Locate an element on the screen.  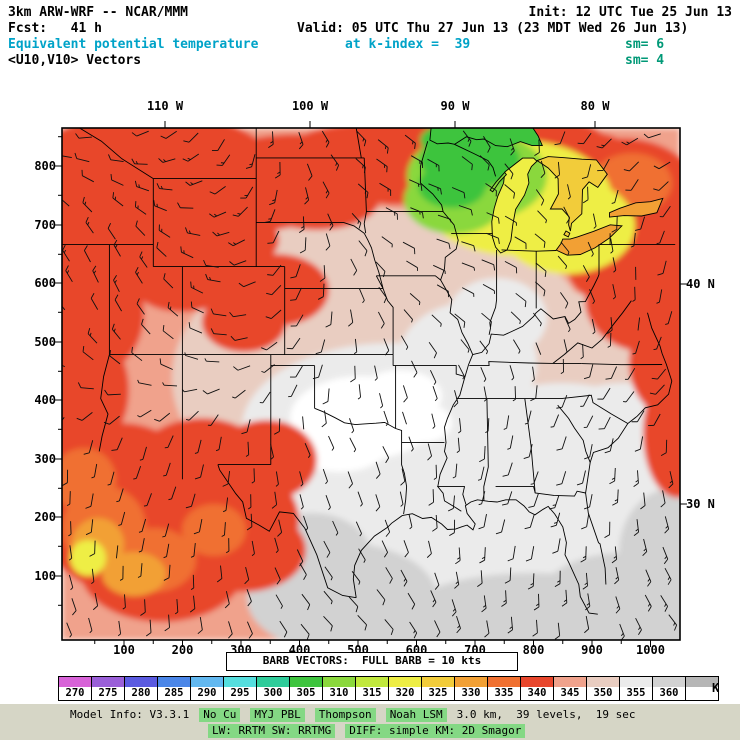
footer-chip: No Cu is located at coordinates (220, 715).